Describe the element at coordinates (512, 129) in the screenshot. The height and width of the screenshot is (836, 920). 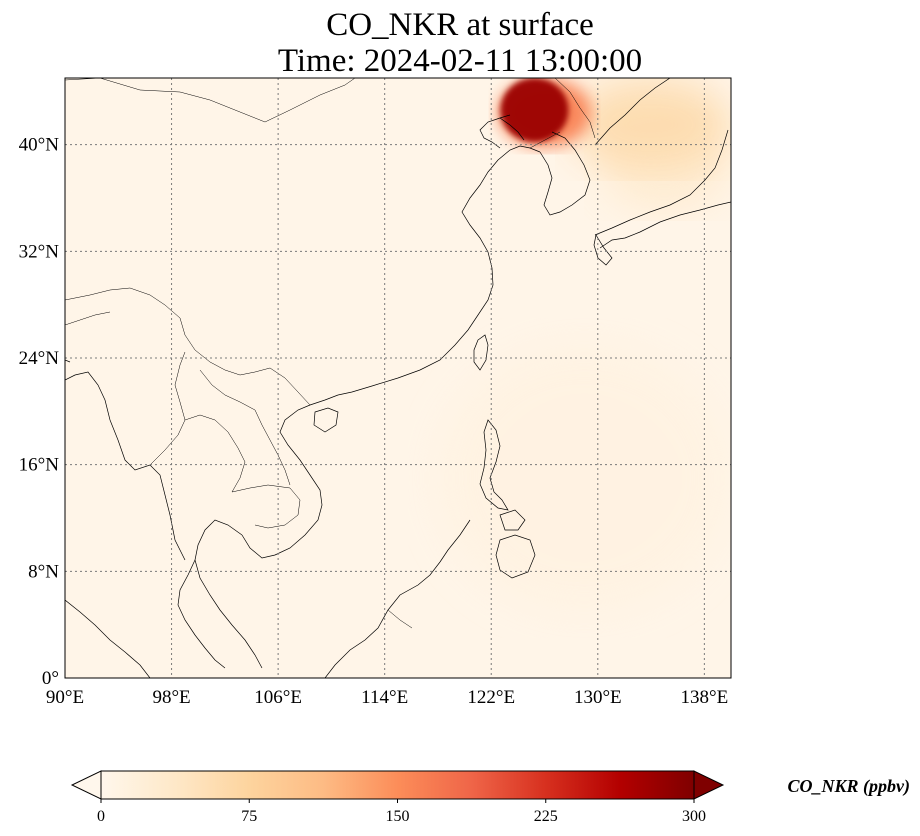
I see `coastline-liaodong` at that location.